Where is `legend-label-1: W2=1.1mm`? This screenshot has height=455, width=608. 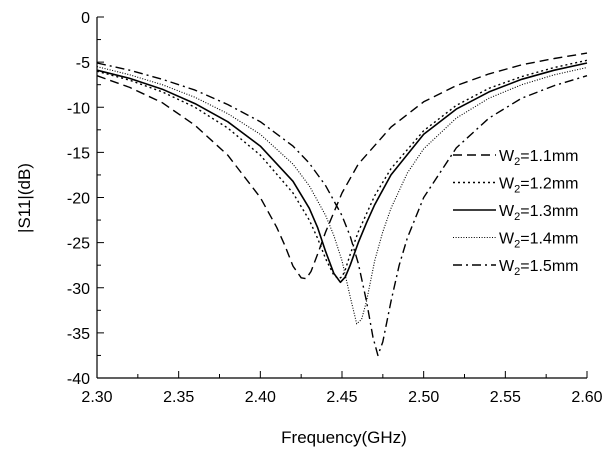
legend-label-1: W2=1.1mm is located at coordinates (538, 158).